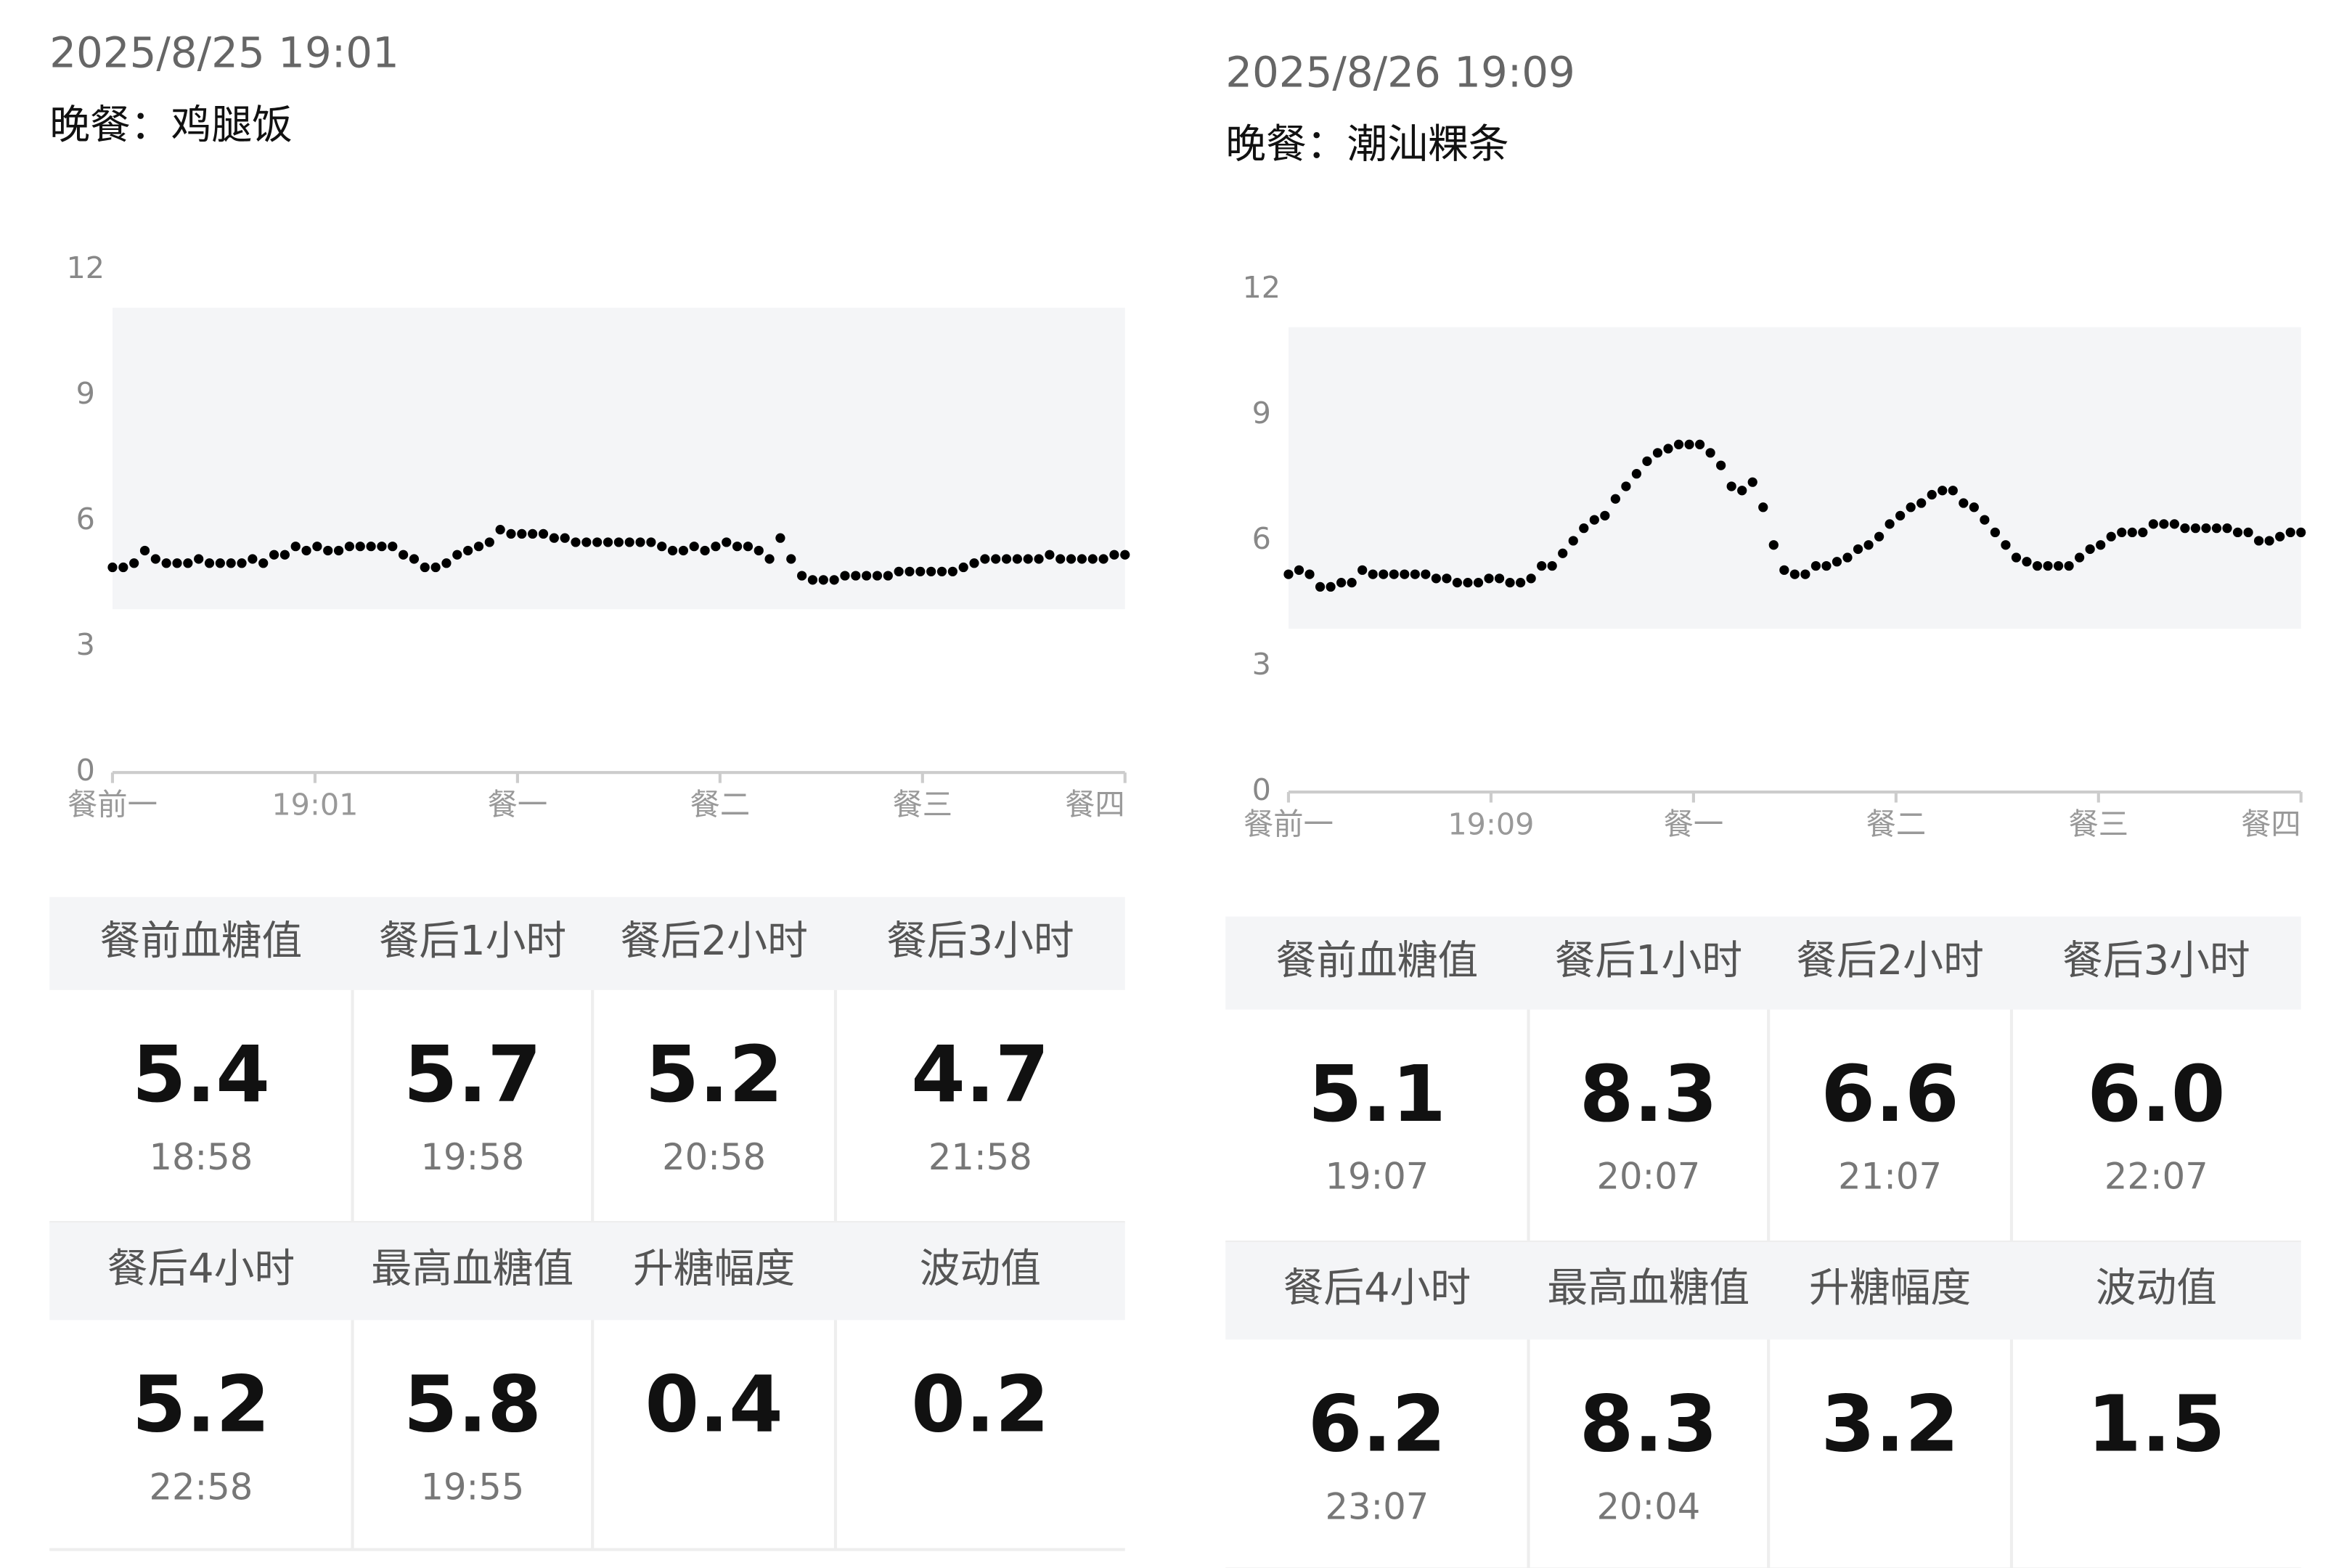 The height and width of the screenshot is (1568, 2352). Describe the element at coordinates (201, 1075) in the screenshot. I see `cell-value: 5.4` at that location.